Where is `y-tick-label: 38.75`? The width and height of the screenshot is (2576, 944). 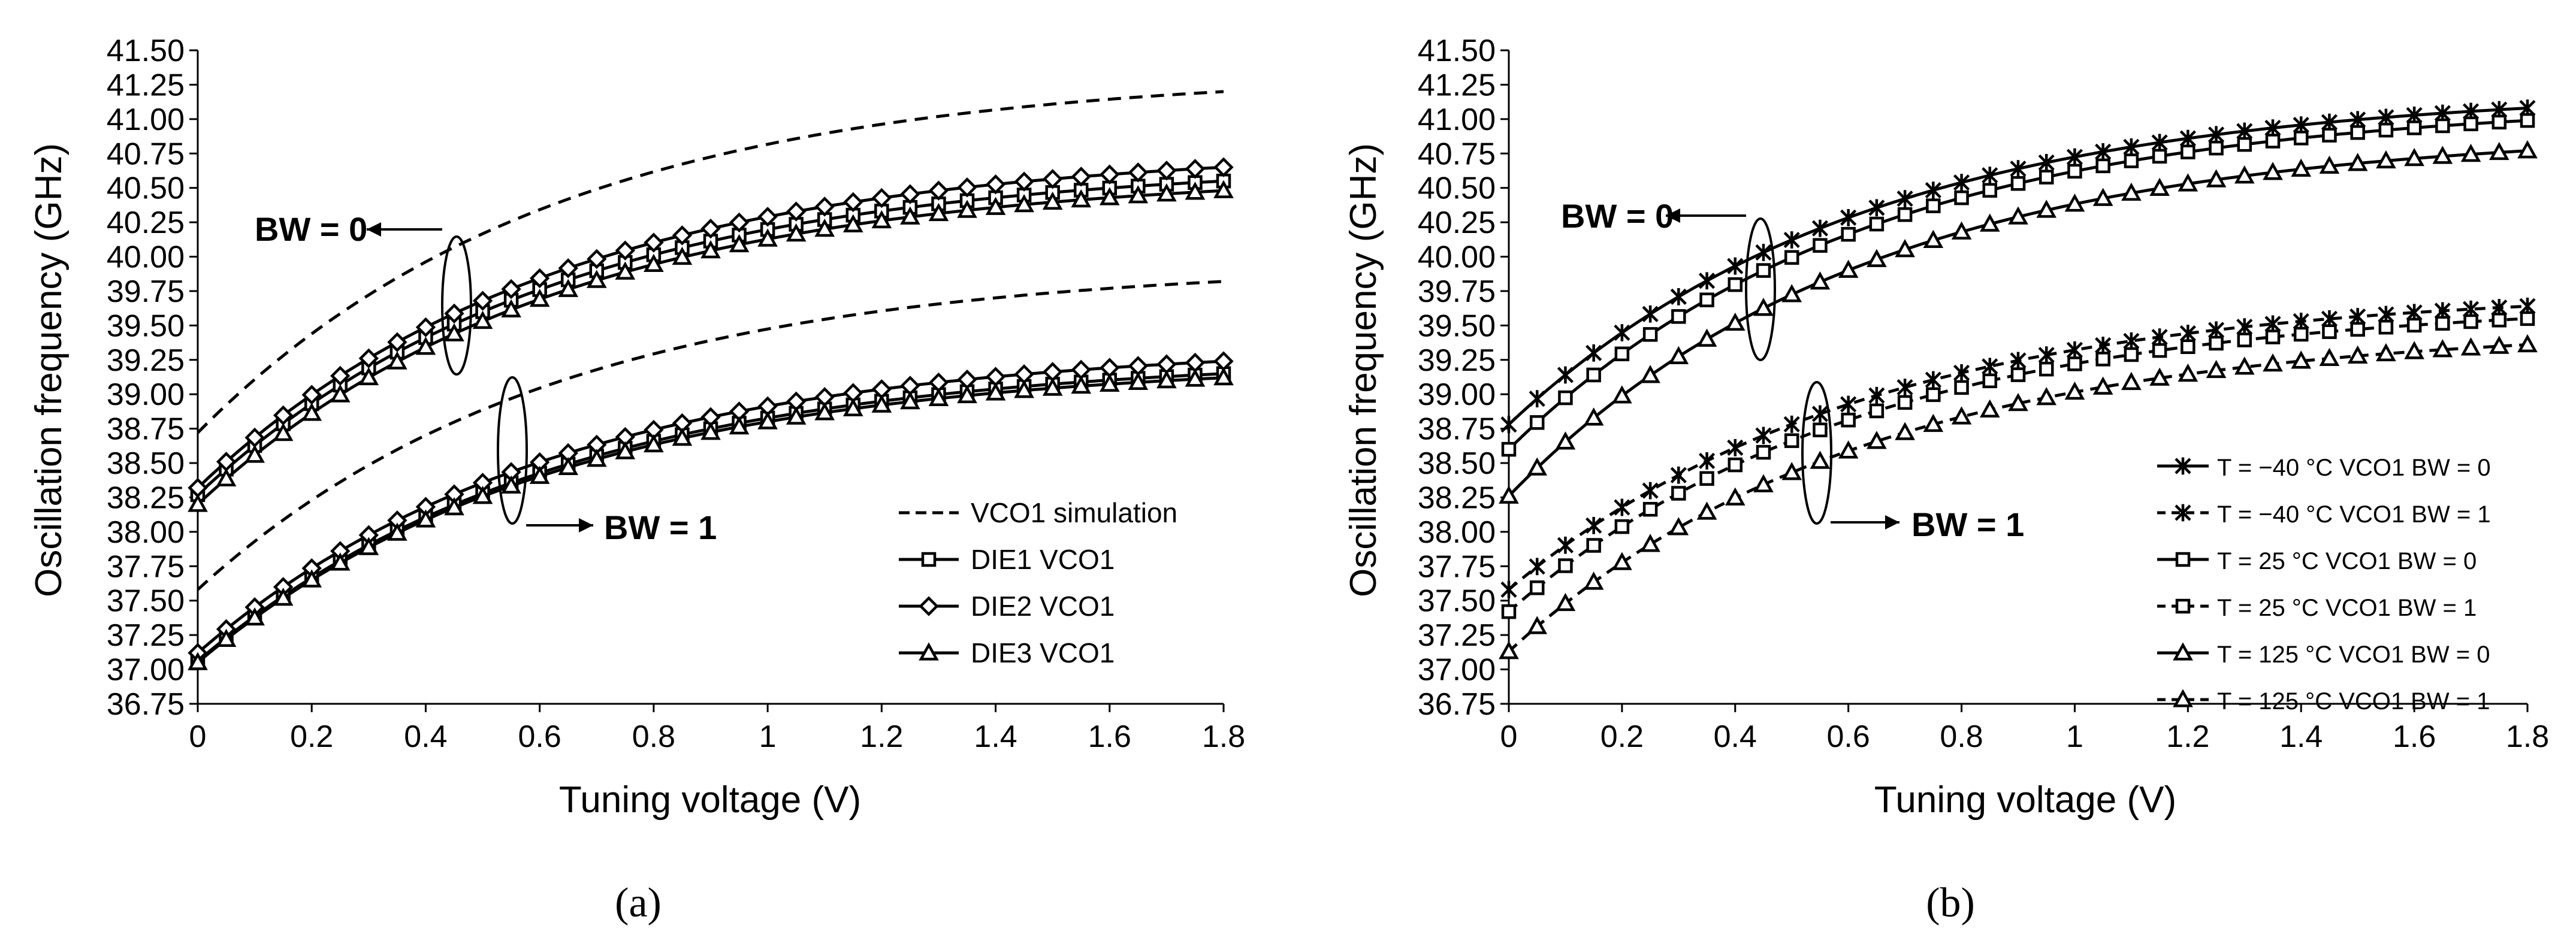
y-tick-label: 38.75 is located at coordinates (146, 429).